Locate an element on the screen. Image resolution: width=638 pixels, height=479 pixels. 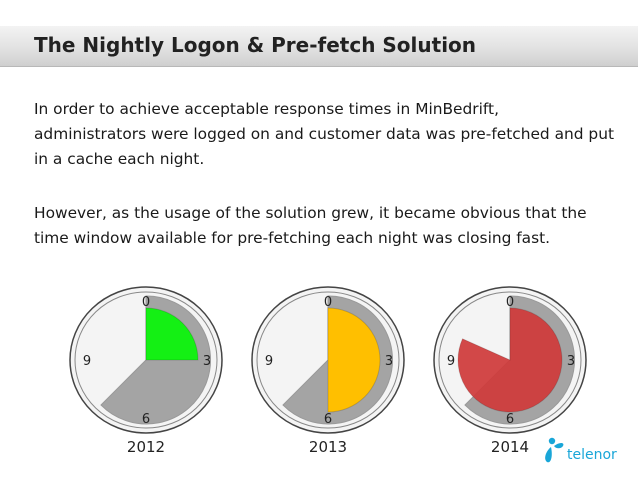
slide-title: The Nightly Logon & Pre-fetch Solution is located at coordinates (255, 45).